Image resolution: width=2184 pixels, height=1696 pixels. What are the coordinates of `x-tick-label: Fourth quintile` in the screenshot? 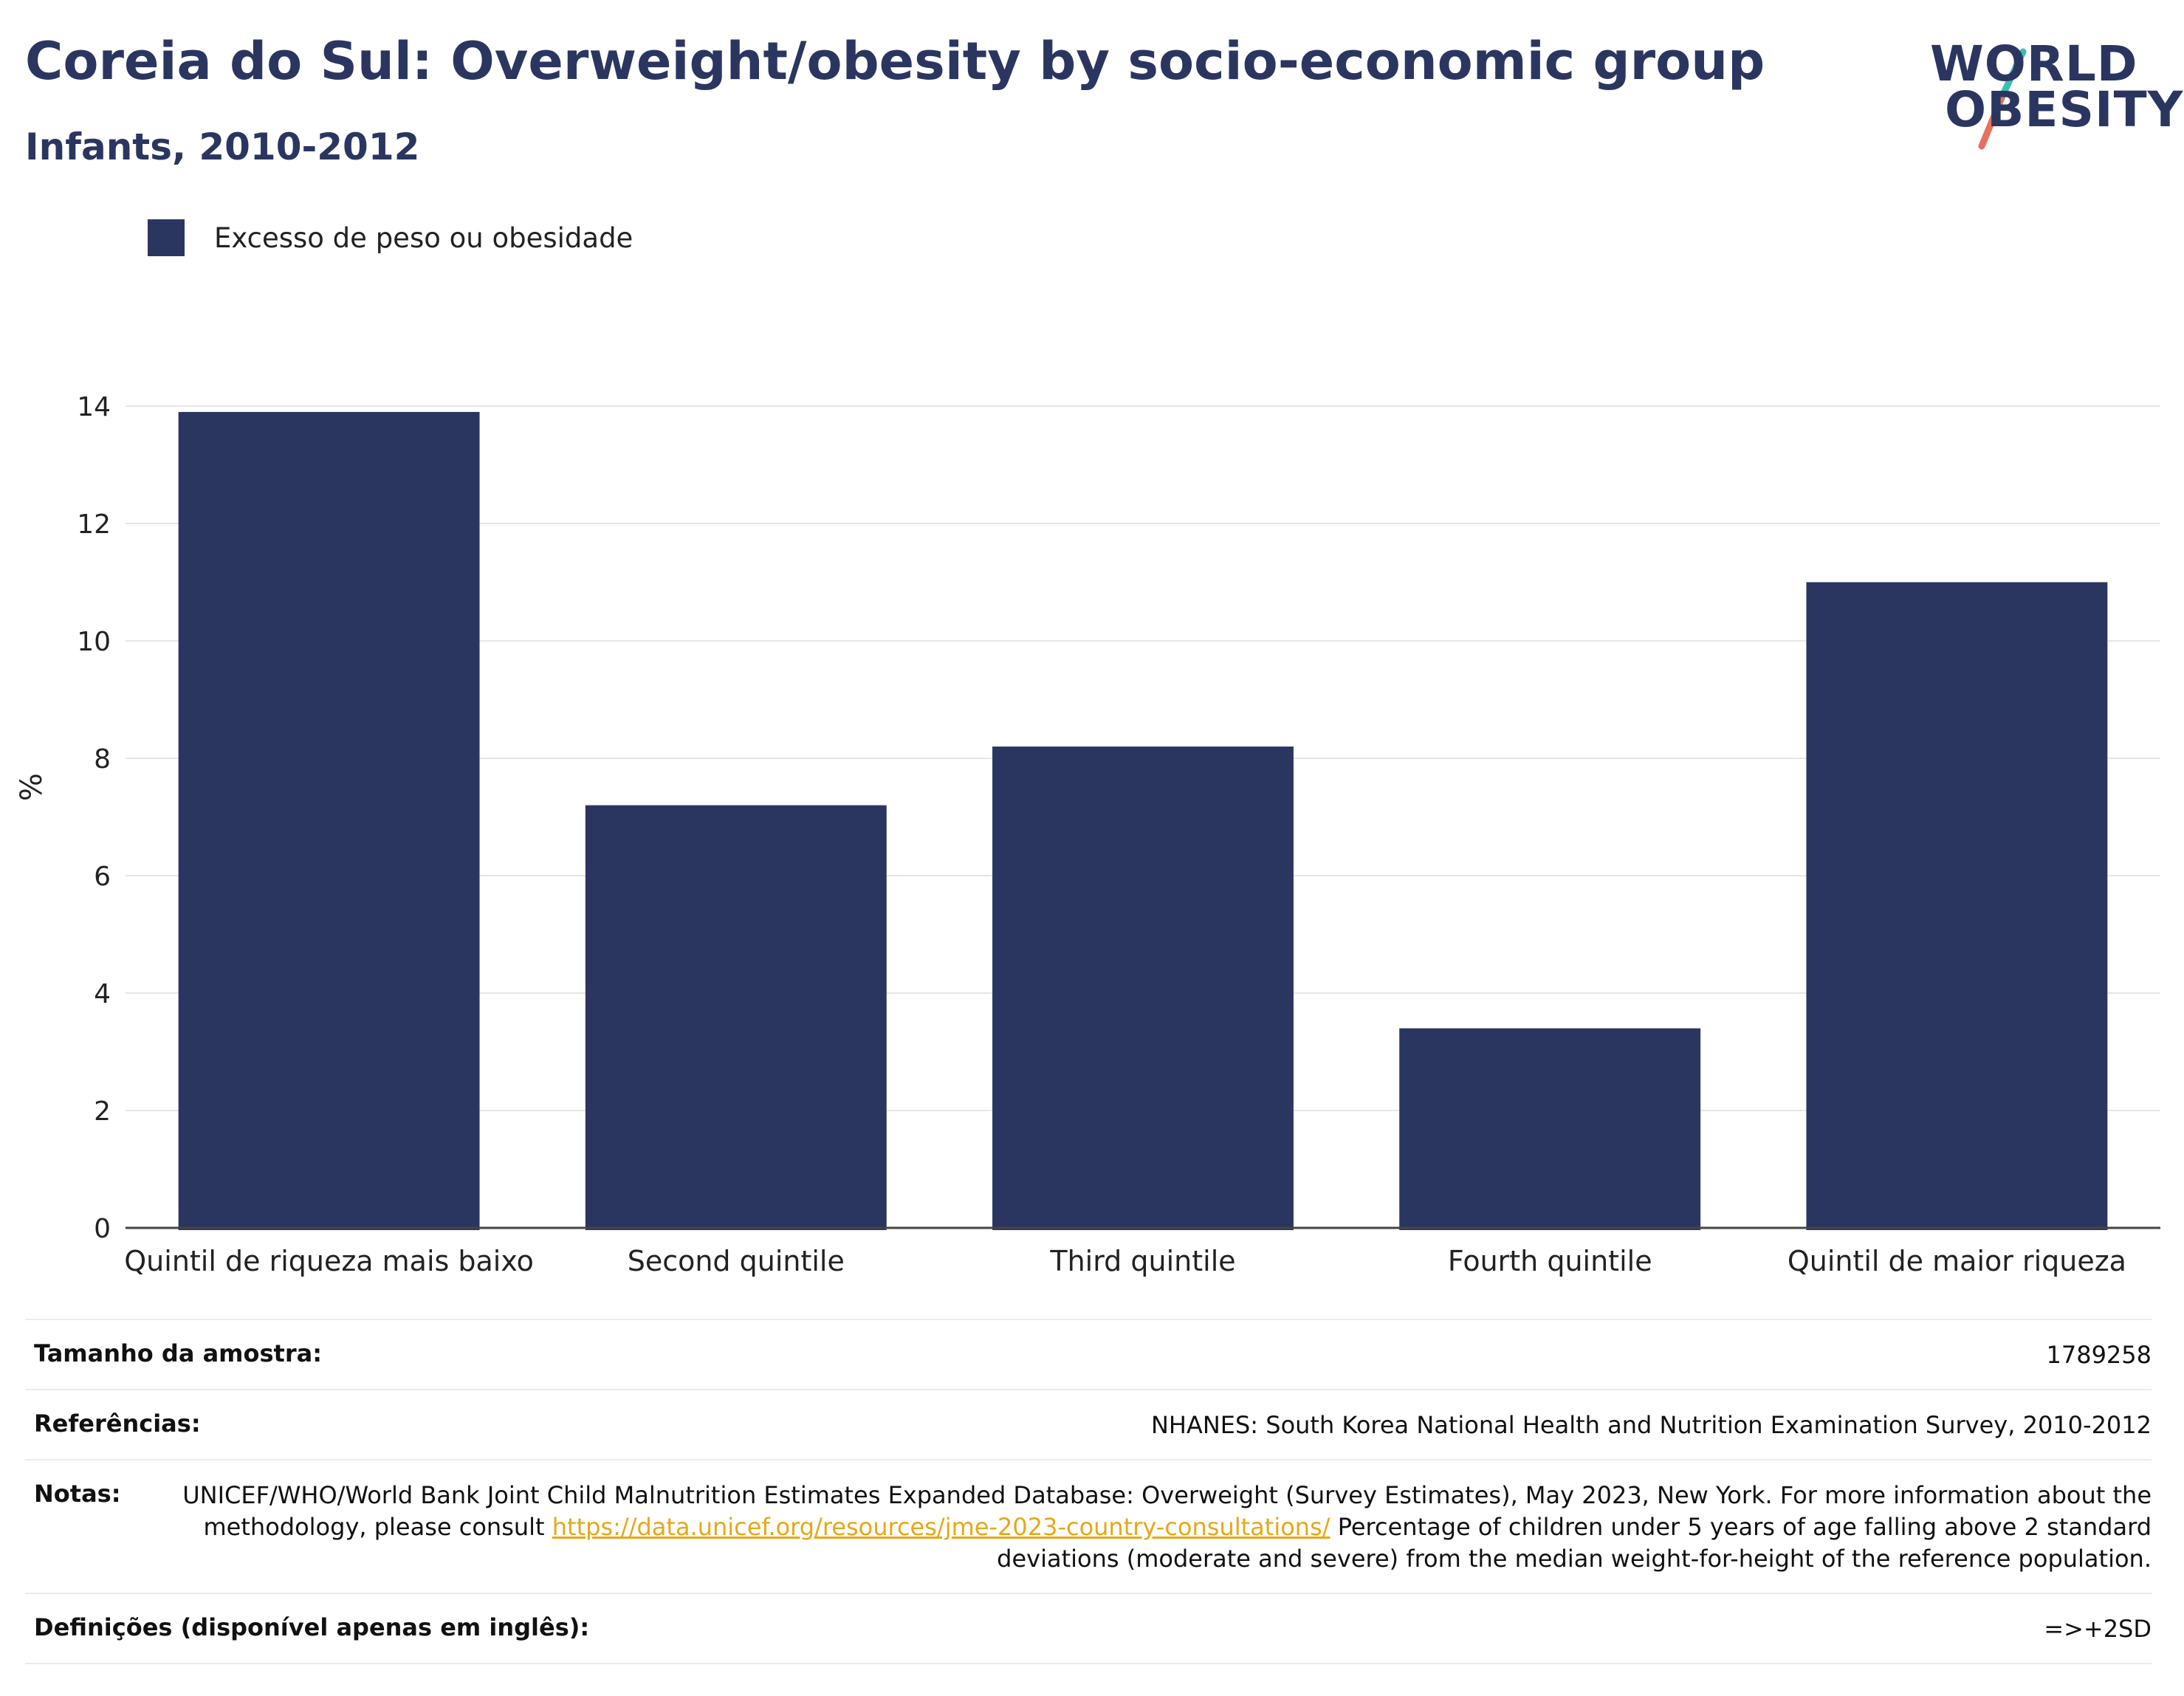 It's located at (1550, 1261).